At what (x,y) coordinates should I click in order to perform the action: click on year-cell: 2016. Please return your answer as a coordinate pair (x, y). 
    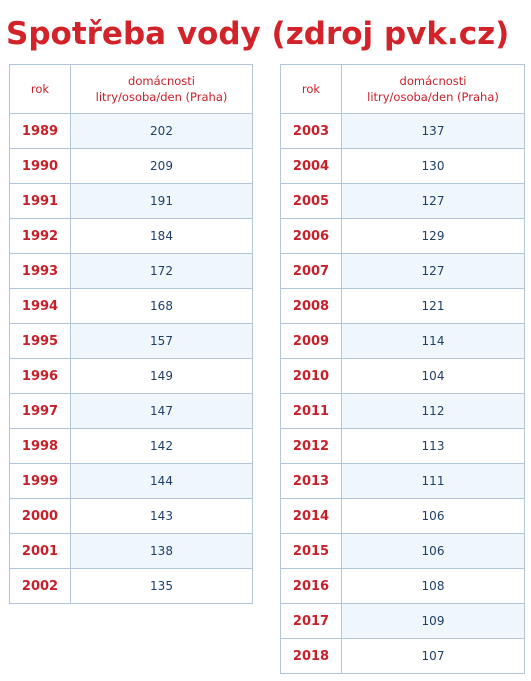
    Looking at the image, I should click on (311, 586).